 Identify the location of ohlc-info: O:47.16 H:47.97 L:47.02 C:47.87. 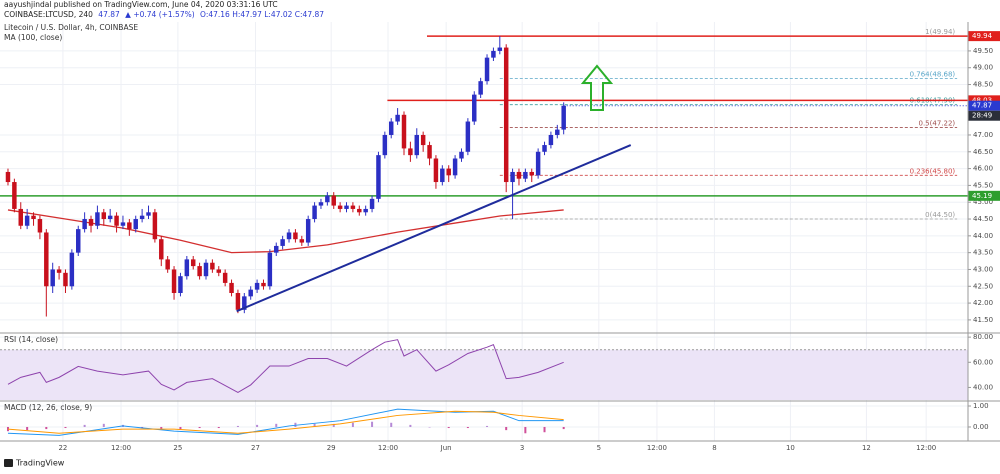
(262, 14).